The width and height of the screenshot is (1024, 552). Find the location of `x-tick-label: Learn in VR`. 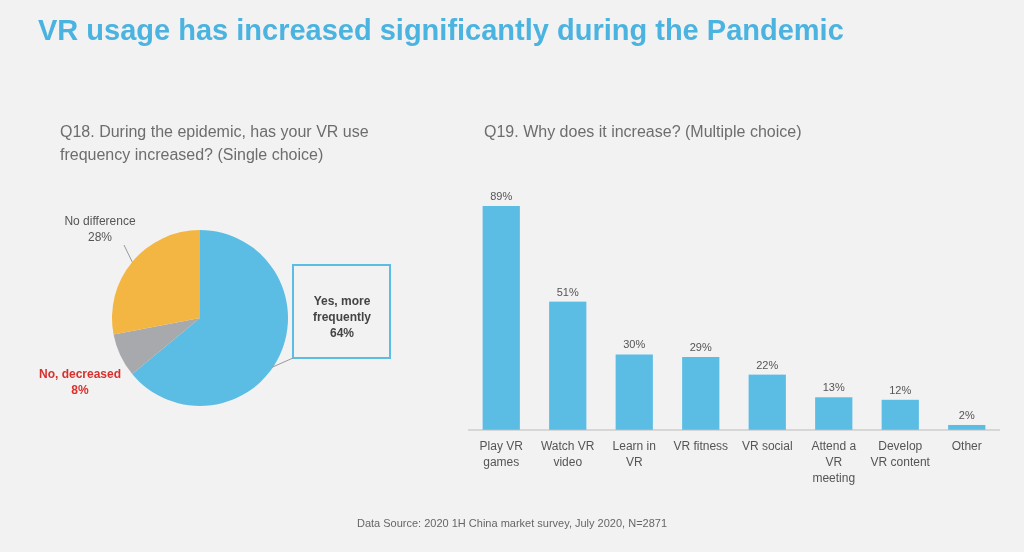

x-tick-label: Learn in VR is located at coordinates (634, 454).